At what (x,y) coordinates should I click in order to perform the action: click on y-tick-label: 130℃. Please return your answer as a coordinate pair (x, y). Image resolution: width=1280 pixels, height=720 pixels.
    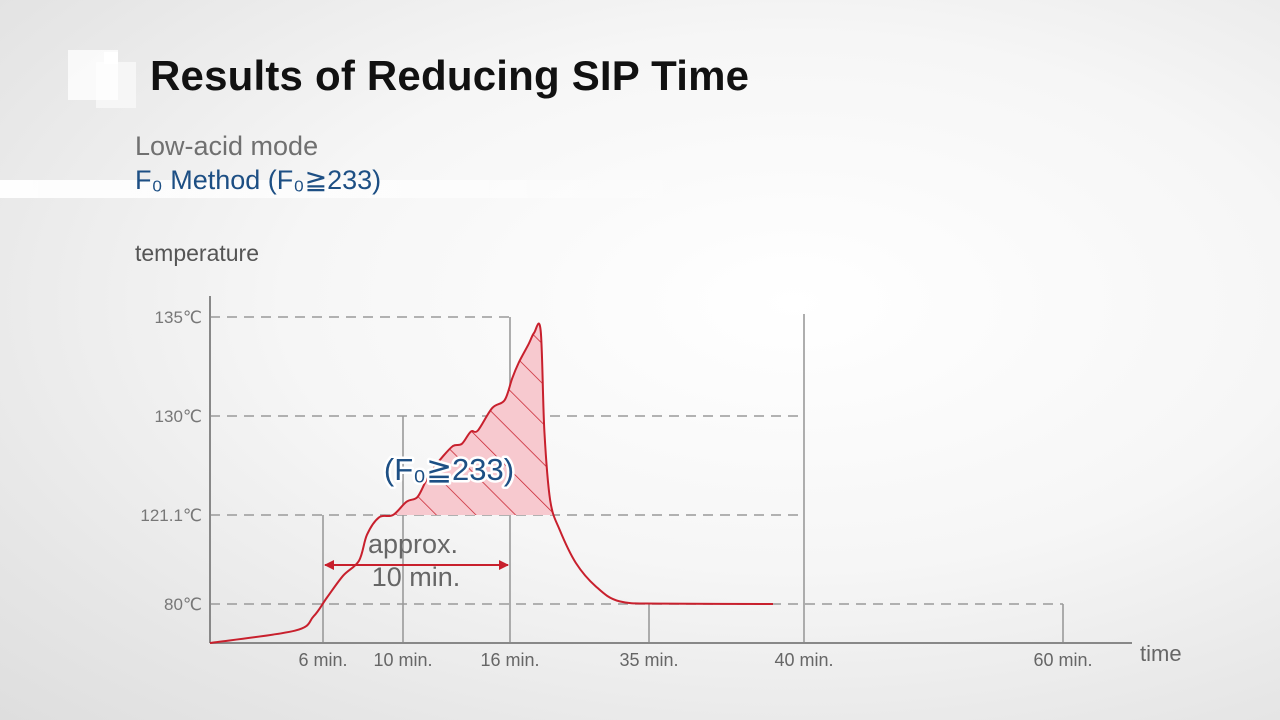
    Looking at the image, I should click on (178, 416).